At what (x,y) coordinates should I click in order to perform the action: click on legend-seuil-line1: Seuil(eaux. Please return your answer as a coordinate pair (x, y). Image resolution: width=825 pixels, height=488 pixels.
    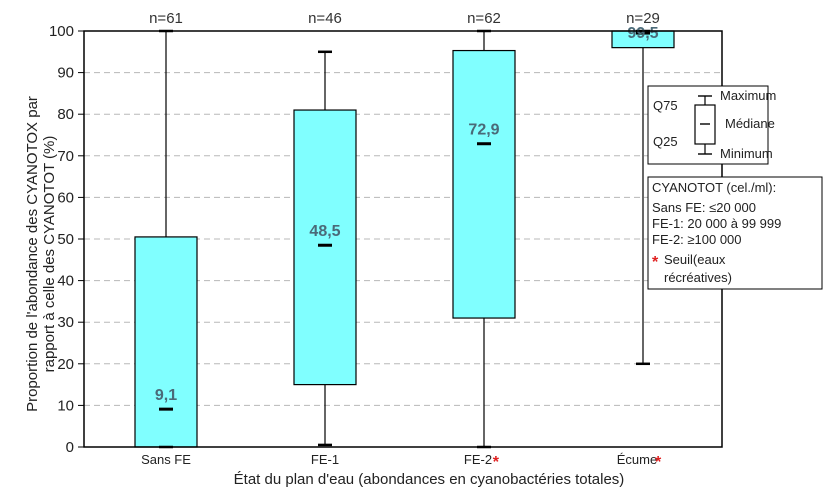
    Looking at the image, I should click on (695, 259).